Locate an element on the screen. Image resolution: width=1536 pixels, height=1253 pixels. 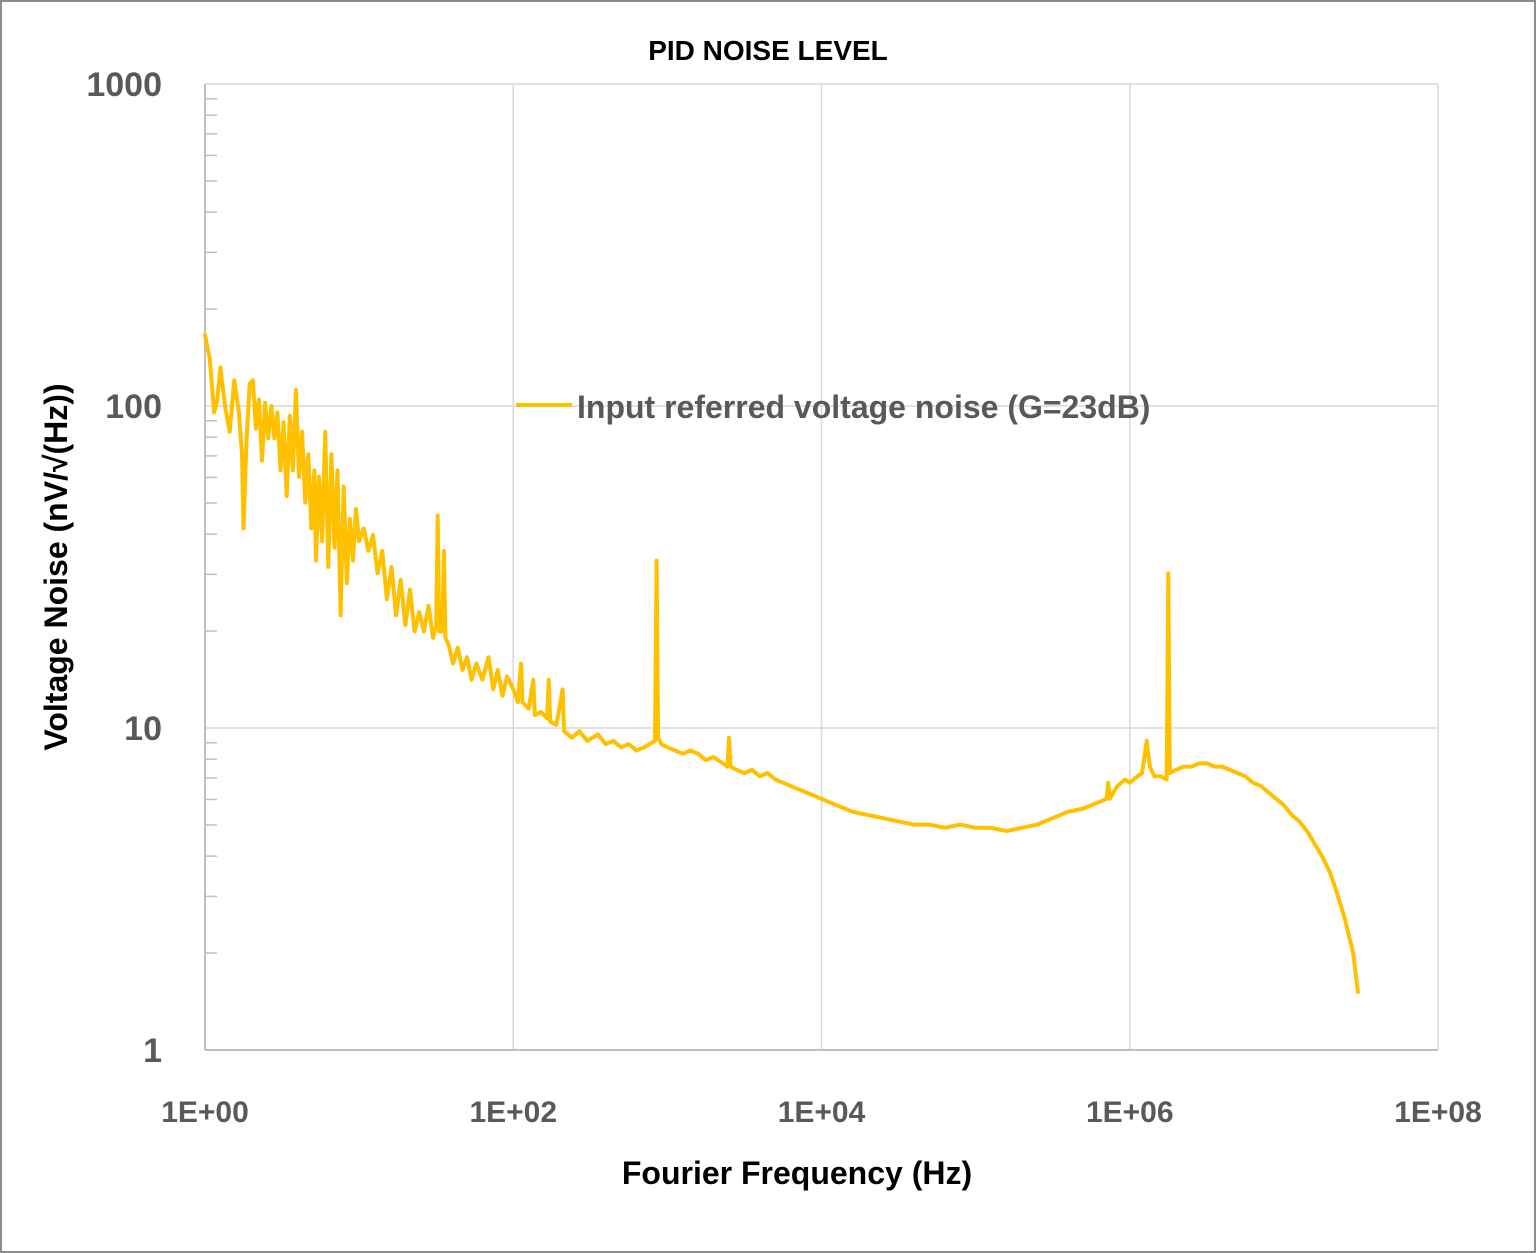
x-tick-label: 1E+02 is located at coordinates (513, 1112).